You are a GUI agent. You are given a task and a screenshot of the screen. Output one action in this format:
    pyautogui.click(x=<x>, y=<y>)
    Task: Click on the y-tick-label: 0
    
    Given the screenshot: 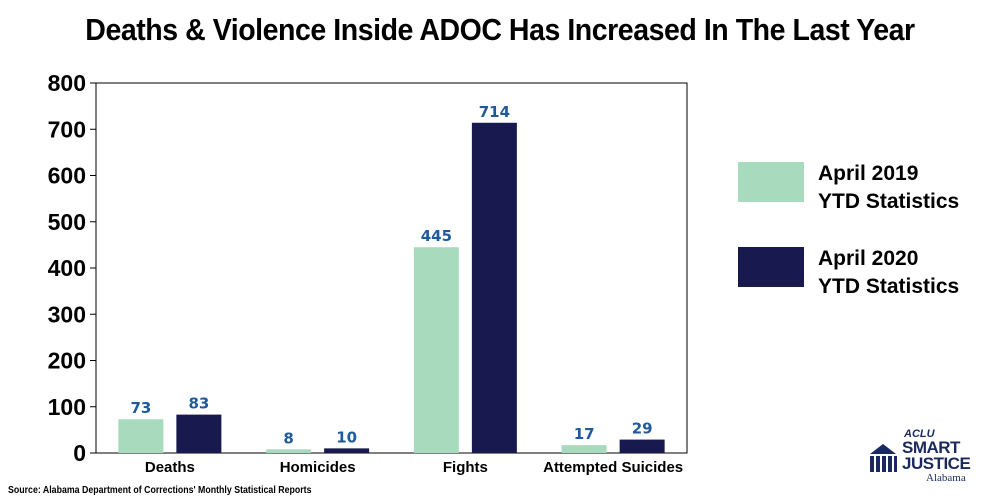 What is the action you would take?
    pyautogui.click(x=79, y=453)
    